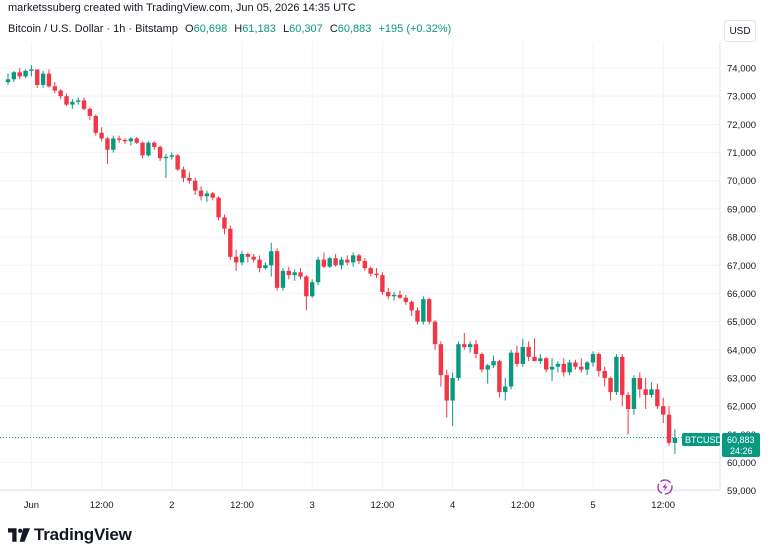 This screenshot has width=768, height=554. Describe the element at coordinates (741, 322) in the screenshot. I see `y-tick-label: 65,000` at that location.